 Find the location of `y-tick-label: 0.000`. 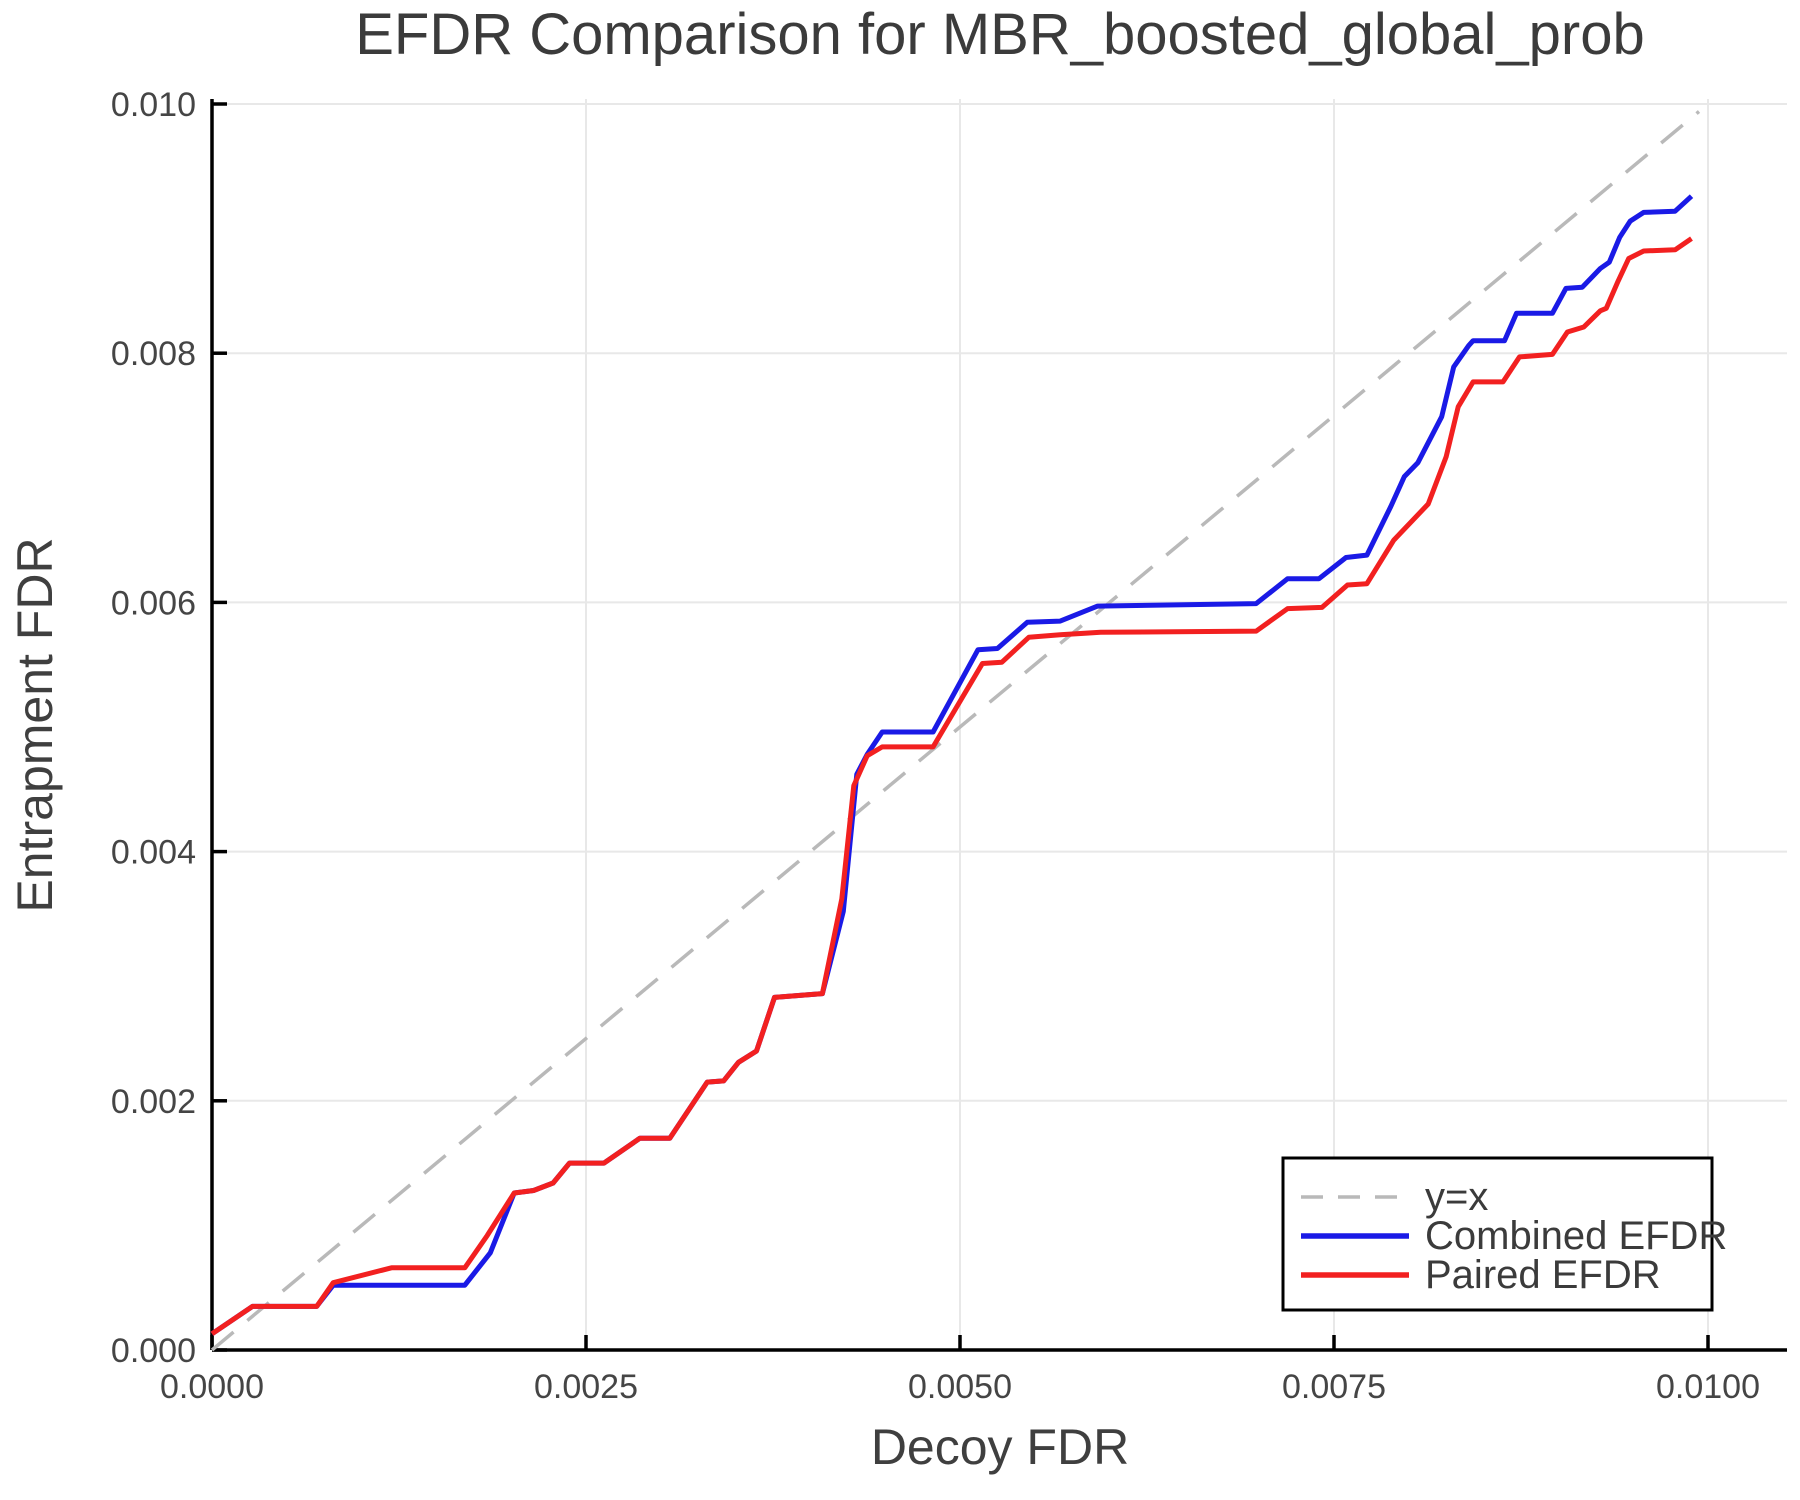

y-tick-label: 0.000 is located at coordinates (153, 1351).